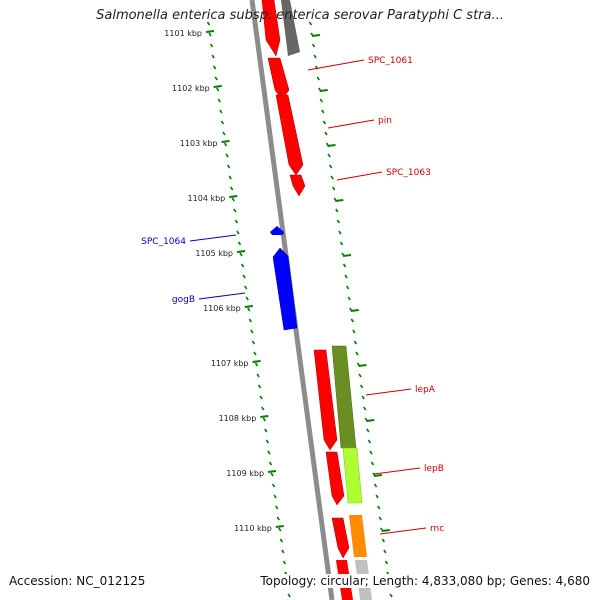 The height and width of the screenshot is (600, 600). What do you see at coordinates (207, 198) in the screenshot?
I see `tick-label: 1104 kbp` at bounding box center [207, 198].